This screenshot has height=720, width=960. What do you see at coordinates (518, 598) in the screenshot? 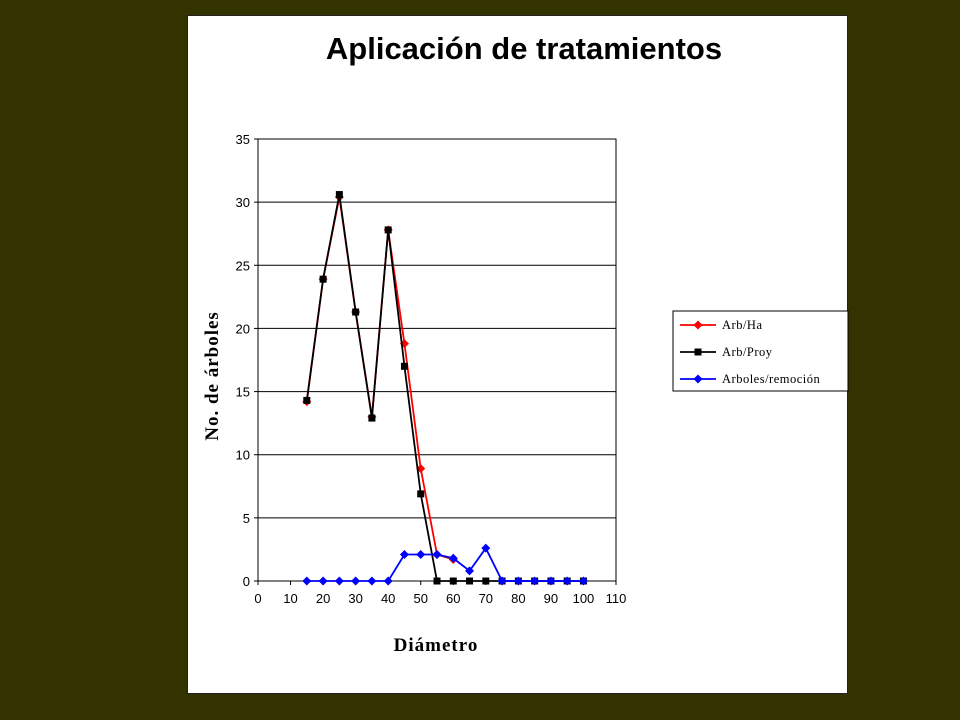
I see `x-tick-label: 80` at bounding box center [518, 598].